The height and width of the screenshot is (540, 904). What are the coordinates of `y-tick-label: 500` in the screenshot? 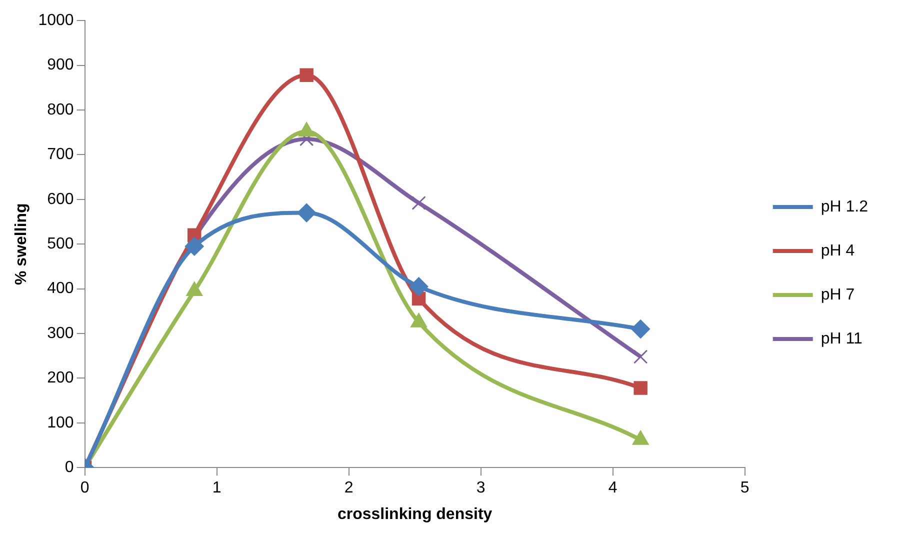 It's located at (60, 244).